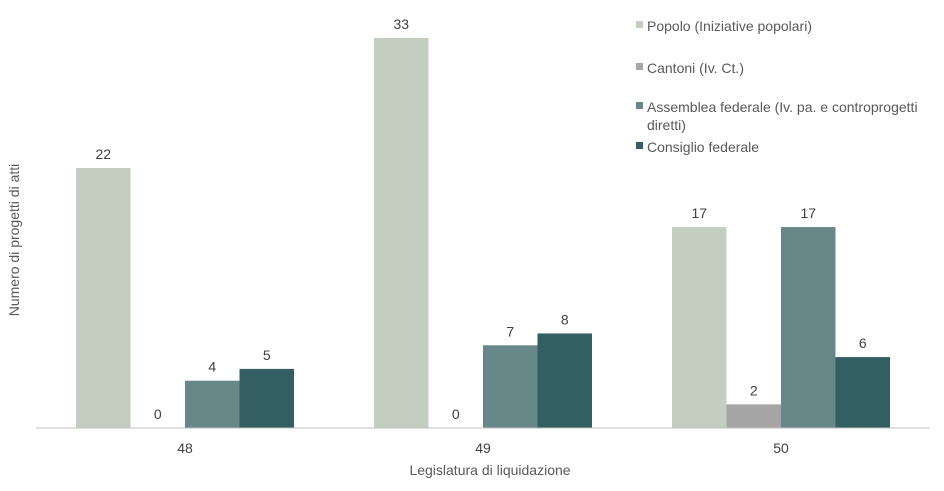 This screenshot has height=491, width=944. Describe the element at coordinates (185, 448) in the screenshot. I see `x-tick-label-48: 48` at that location.